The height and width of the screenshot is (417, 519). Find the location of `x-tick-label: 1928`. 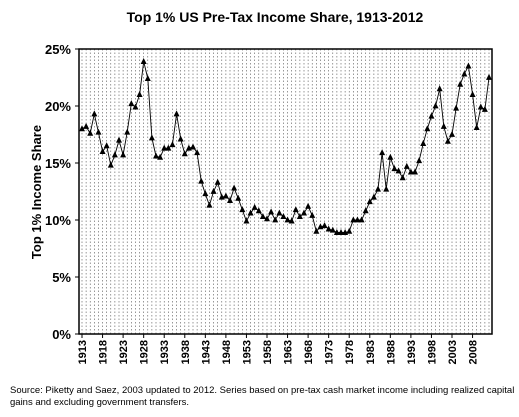

x-tick-label: 1928 is located at coordinates (145, 352).